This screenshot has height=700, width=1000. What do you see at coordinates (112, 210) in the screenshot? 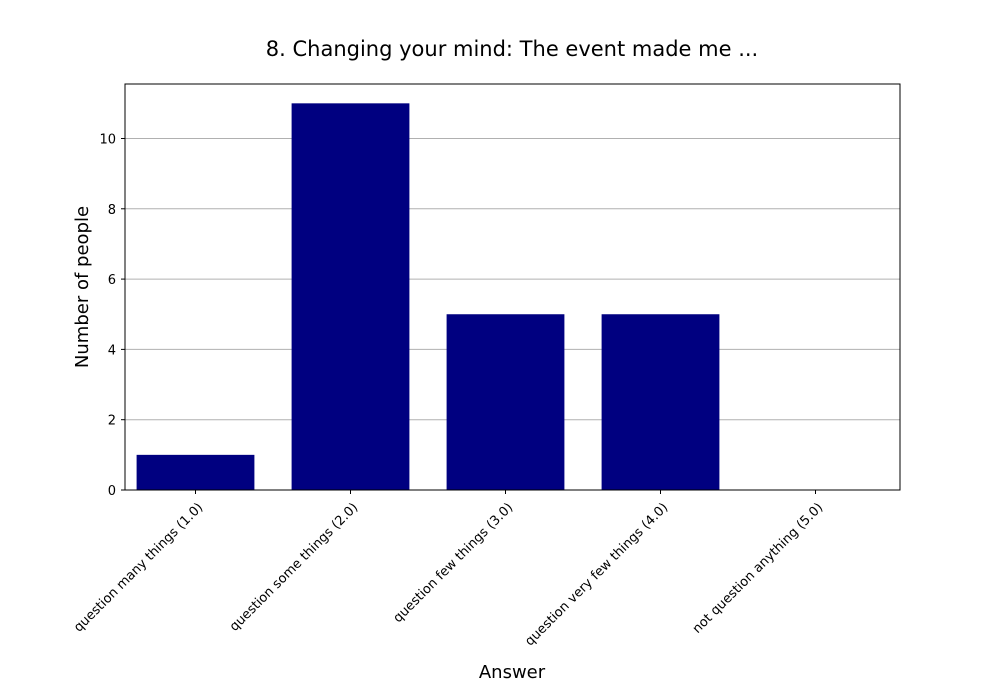
I see `y-tick-label: 8` at bounding box center [112, 210].